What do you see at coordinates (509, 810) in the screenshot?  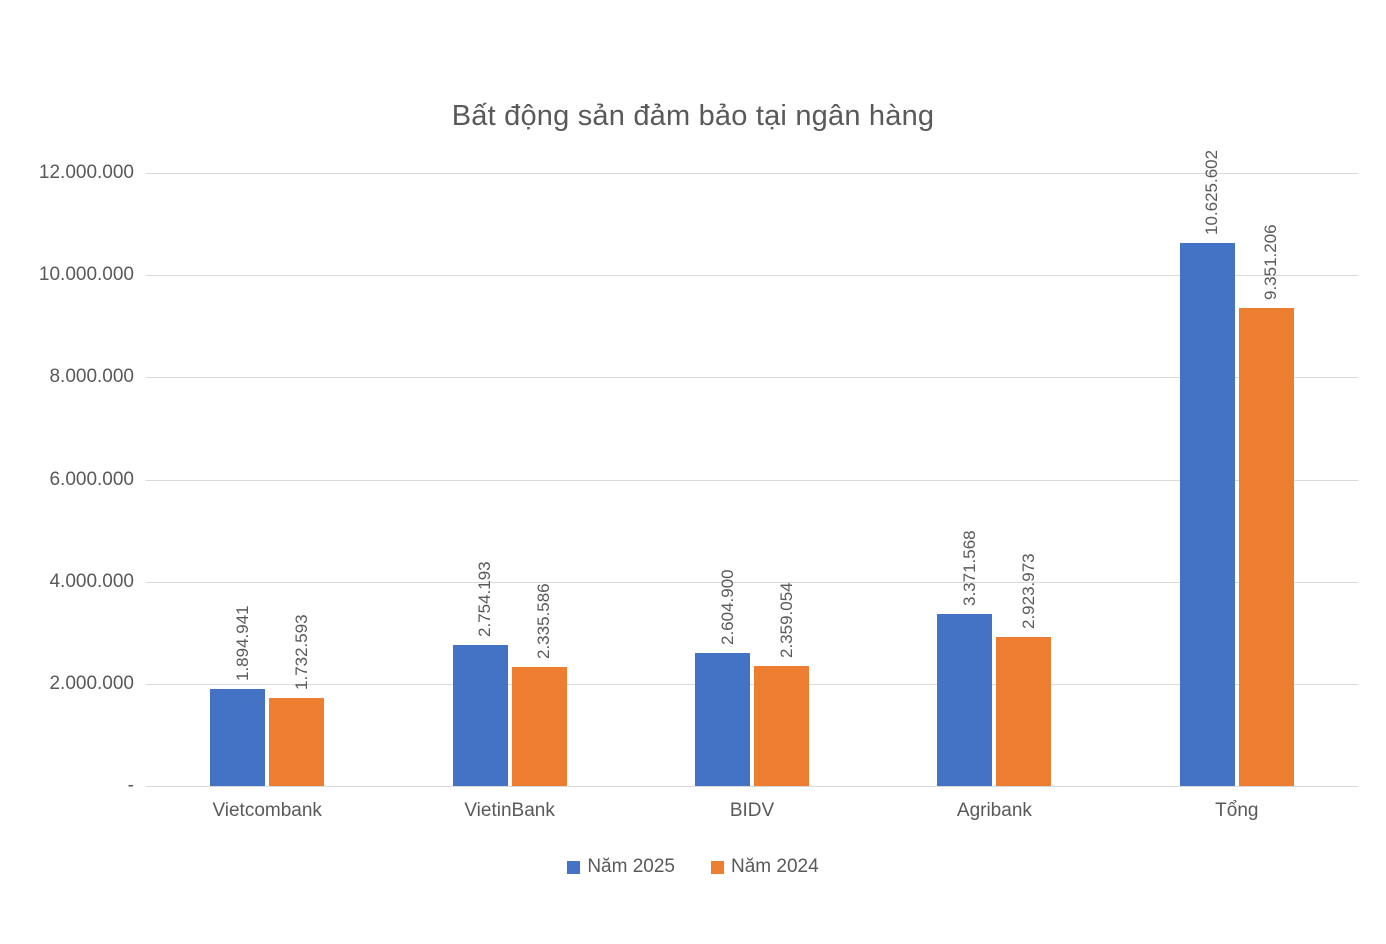 I see `x-axis-category-label: VietinBank` at bounding box center [509, 810].